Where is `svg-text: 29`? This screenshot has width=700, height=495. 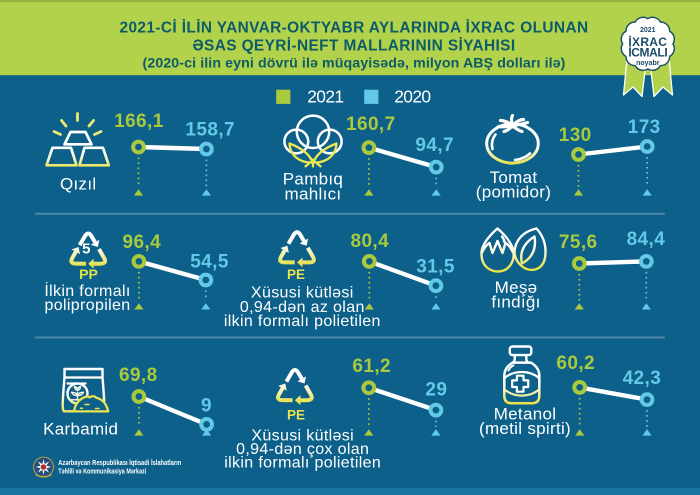 svg-text: 29 is located at coordinates (436, 390).